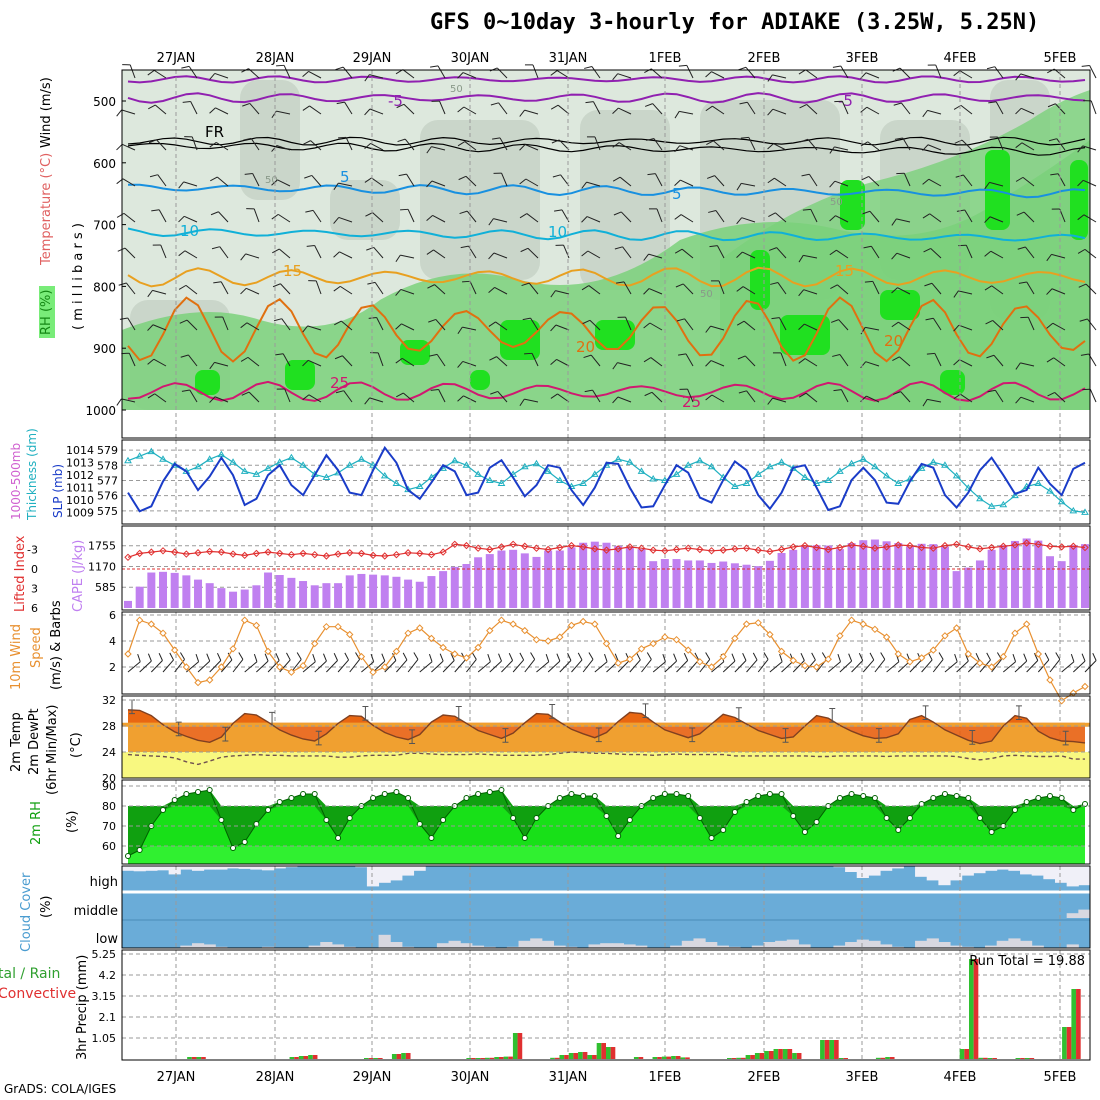 This screenshot has width=1100, height=1100. What do you see at coordinates (1000, 143) in the screenshot?
I see `wind-barb-2-28-shaft` at bounding box center [1000, 143].